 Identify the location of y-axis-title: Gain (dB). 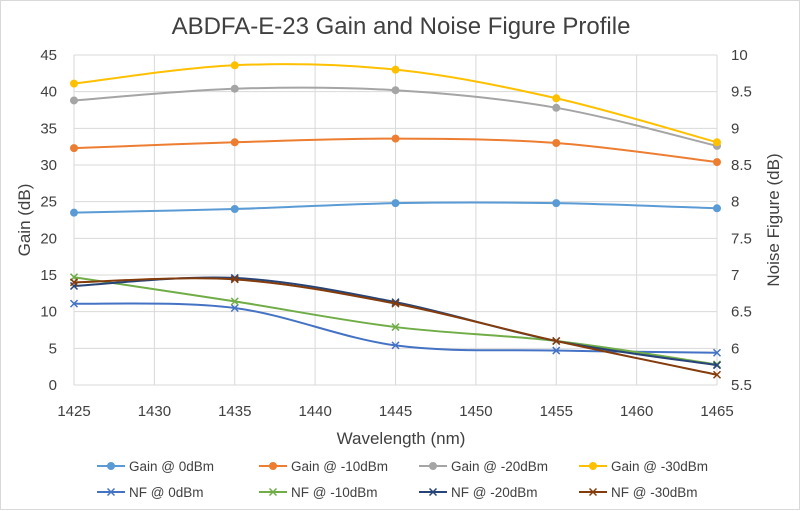
(24, 220).